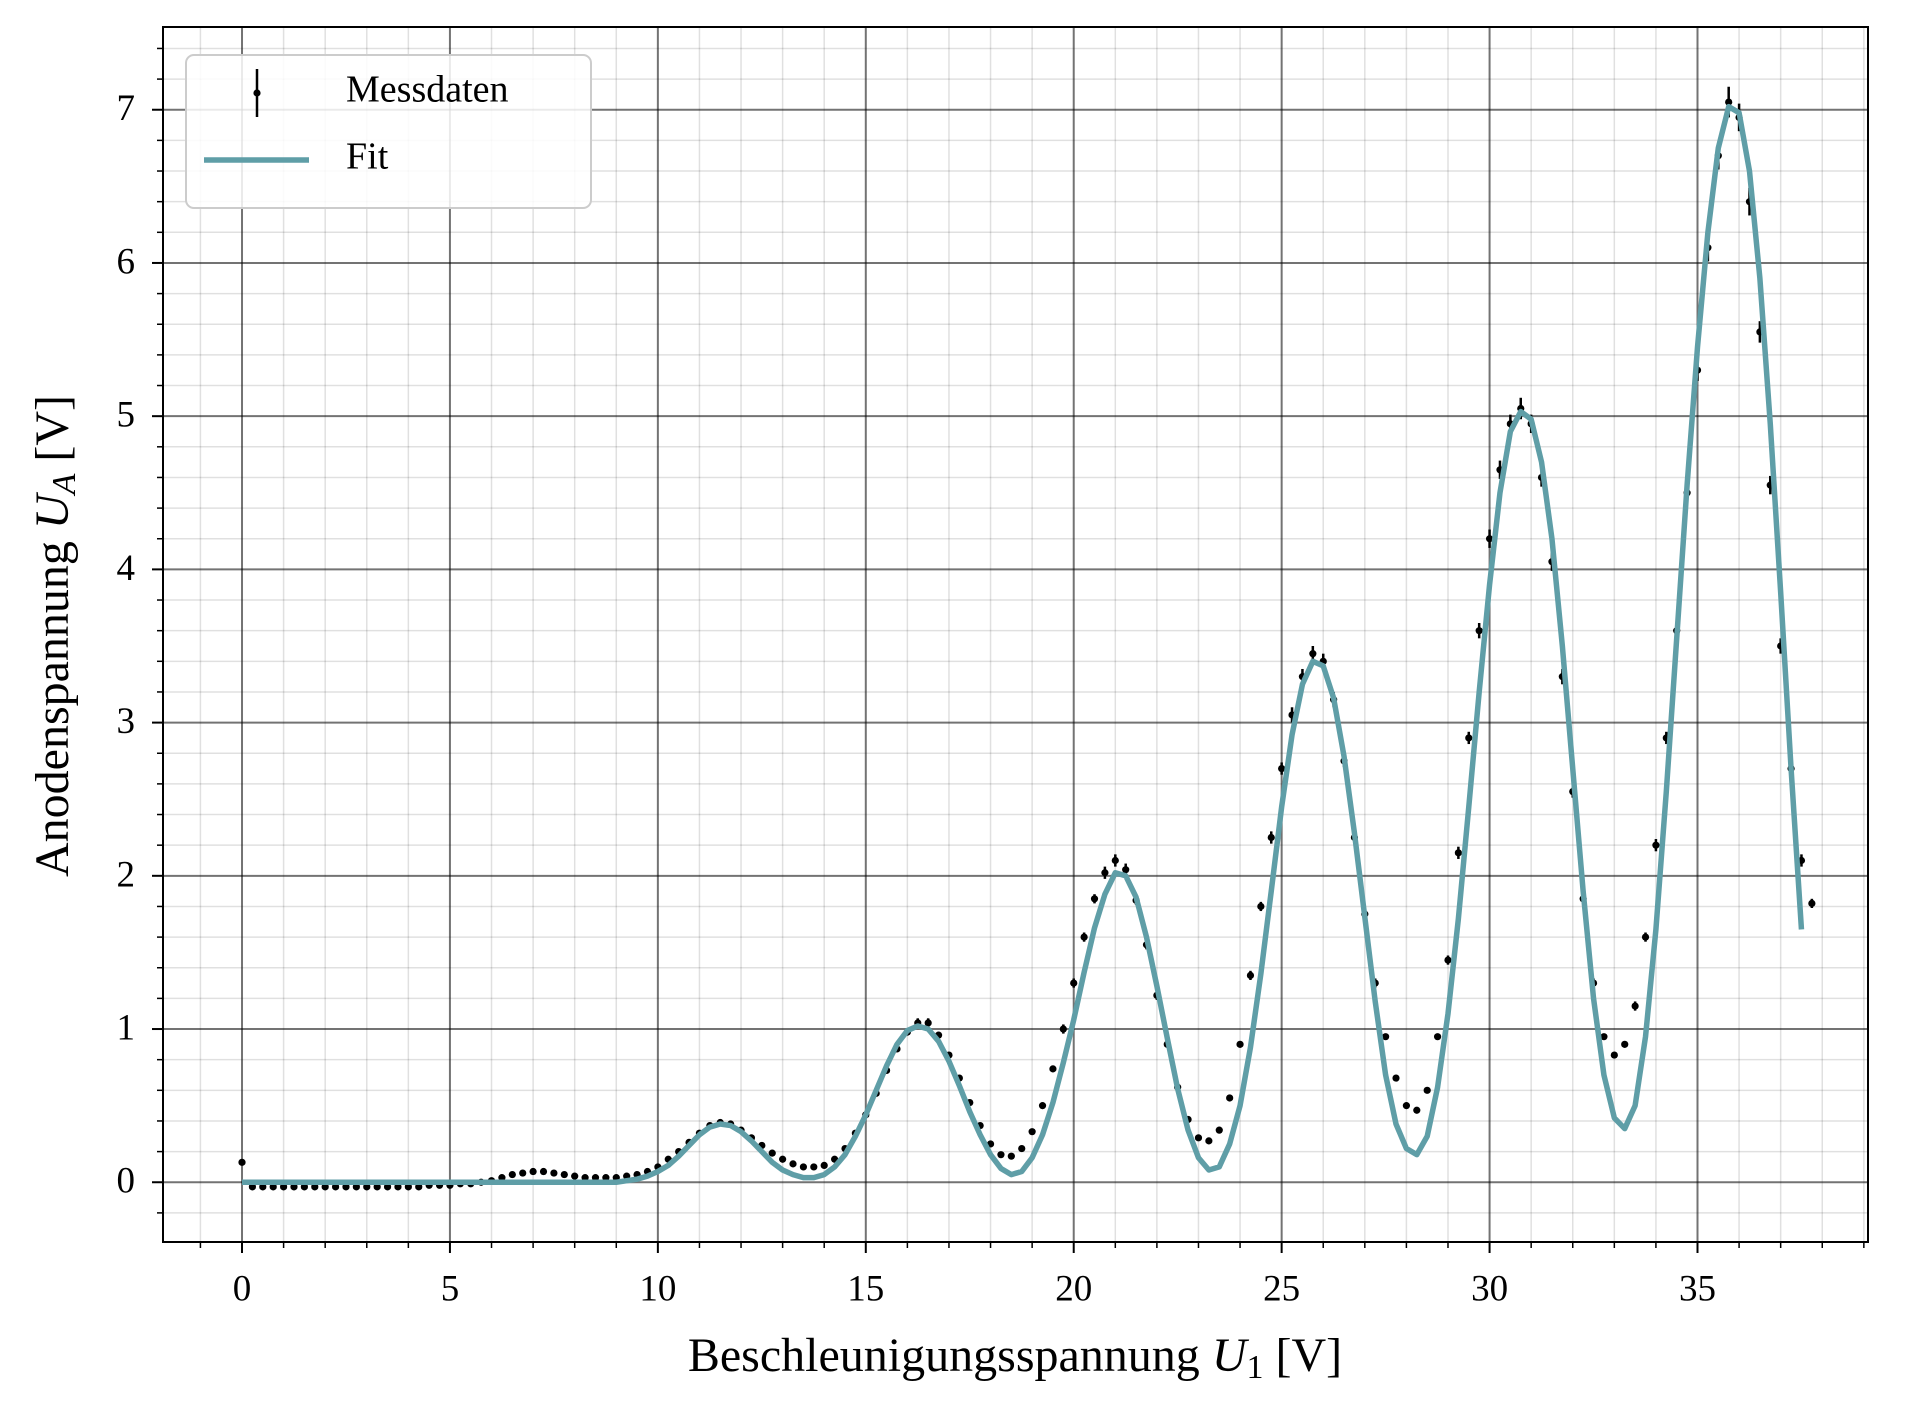 This screenshot has height=1425, width=1918. What do you see at coordinates (865, 1288) in the screenshot?
I see `x-tick-label: 15` at bounding box center [865, 1288].